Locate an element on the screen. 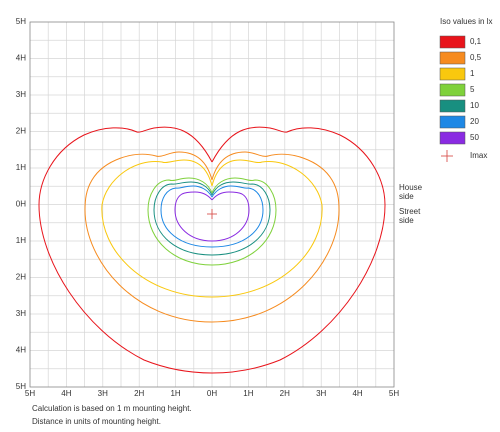 The image size is (500, 432). side-label: Street is located at coordinates (410, 211).